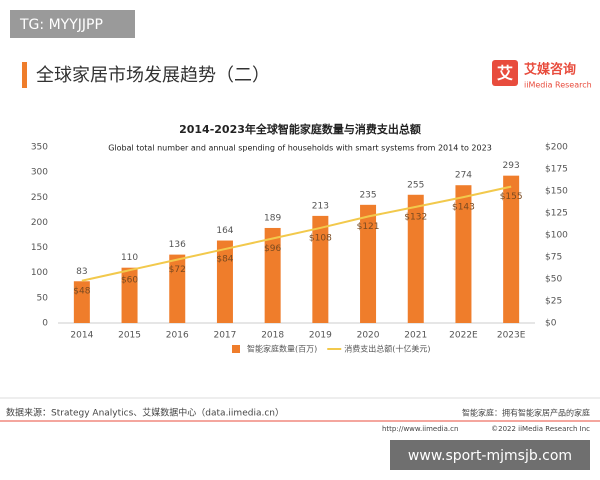 Image resolution: width=600 pixels, height=480 pixels. What do you see at coordinates (553, 302) in the screenshot?
I see `y2-tick-label: $25` at bounding box center [553, 302].